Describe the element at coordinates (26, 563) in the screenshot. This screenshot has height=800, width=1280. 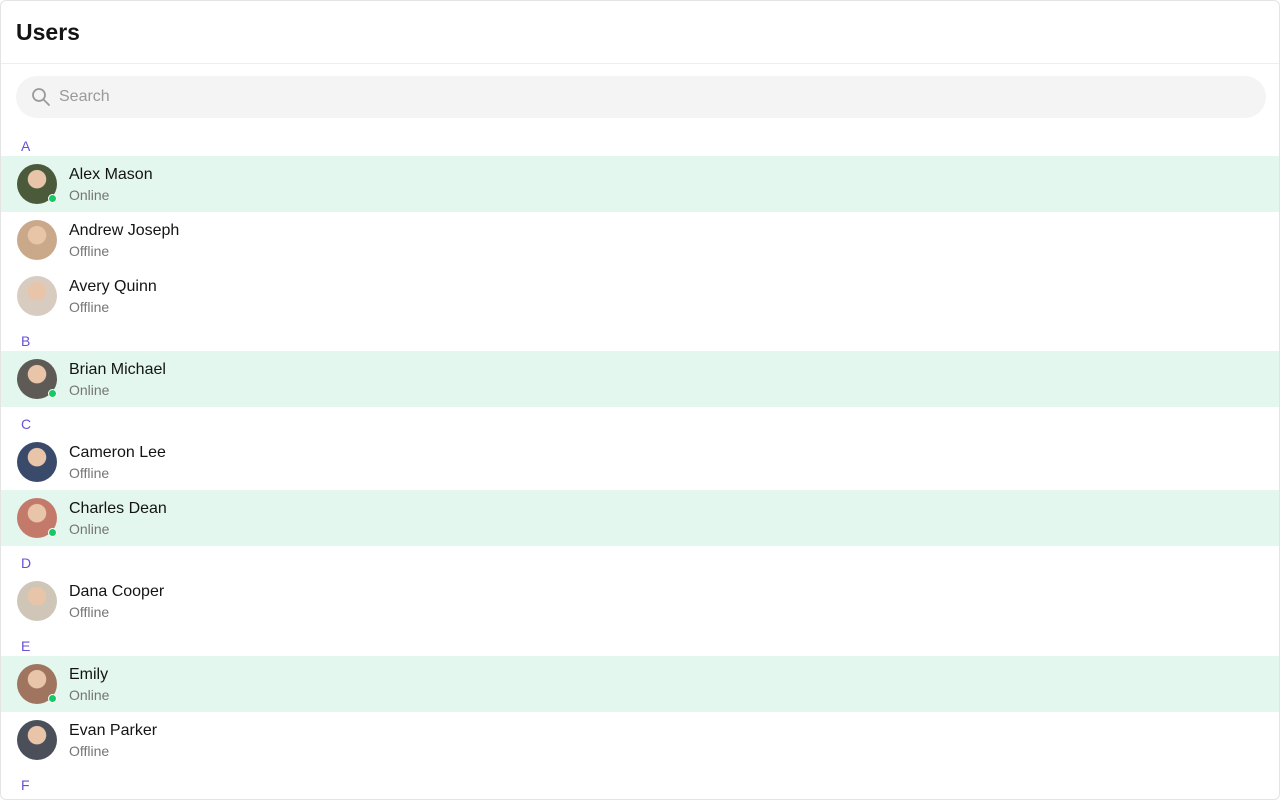
I see `section-letter: D` at that location.